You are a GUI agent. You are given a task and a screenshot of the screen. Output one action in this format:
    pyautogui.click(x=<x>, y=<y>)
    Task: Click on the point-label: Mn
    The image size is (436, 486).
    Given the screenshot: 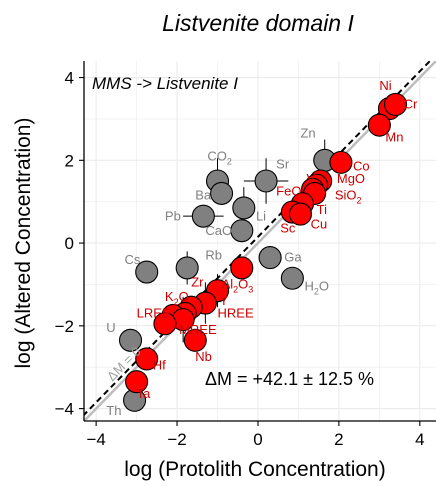 What is the action you would take?
    pyautogui.click(x=394, y=137)
    